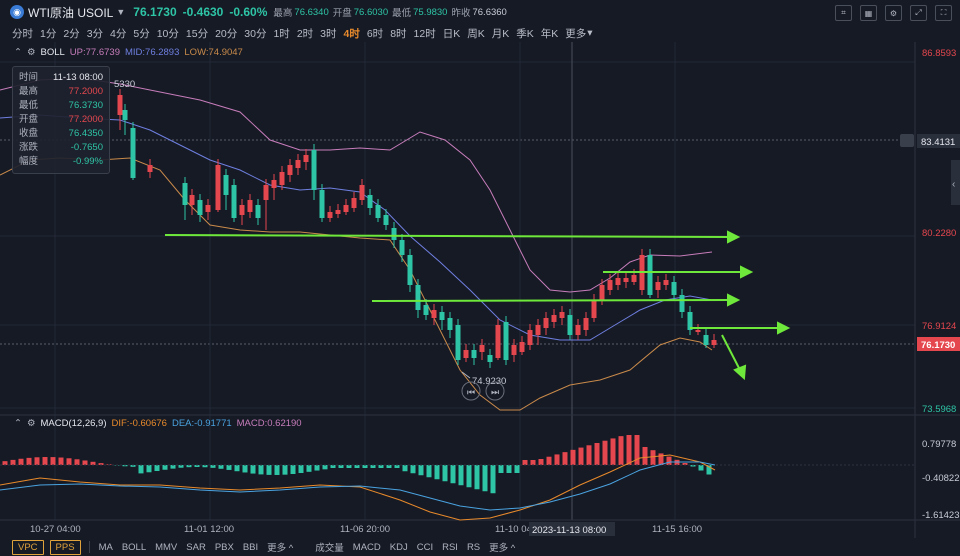 The height and width of the screenshot is (556, 960). Describe the element at coordinates (938, 345) in the screenshot. I see `price-axis-label-4: 76.1730` at that location.